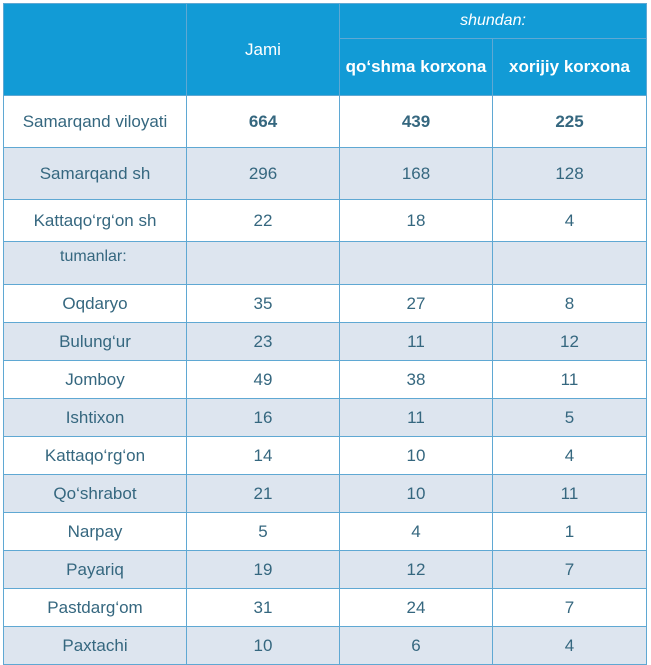  I want to click on row-jami: 296, so click(263, 173).